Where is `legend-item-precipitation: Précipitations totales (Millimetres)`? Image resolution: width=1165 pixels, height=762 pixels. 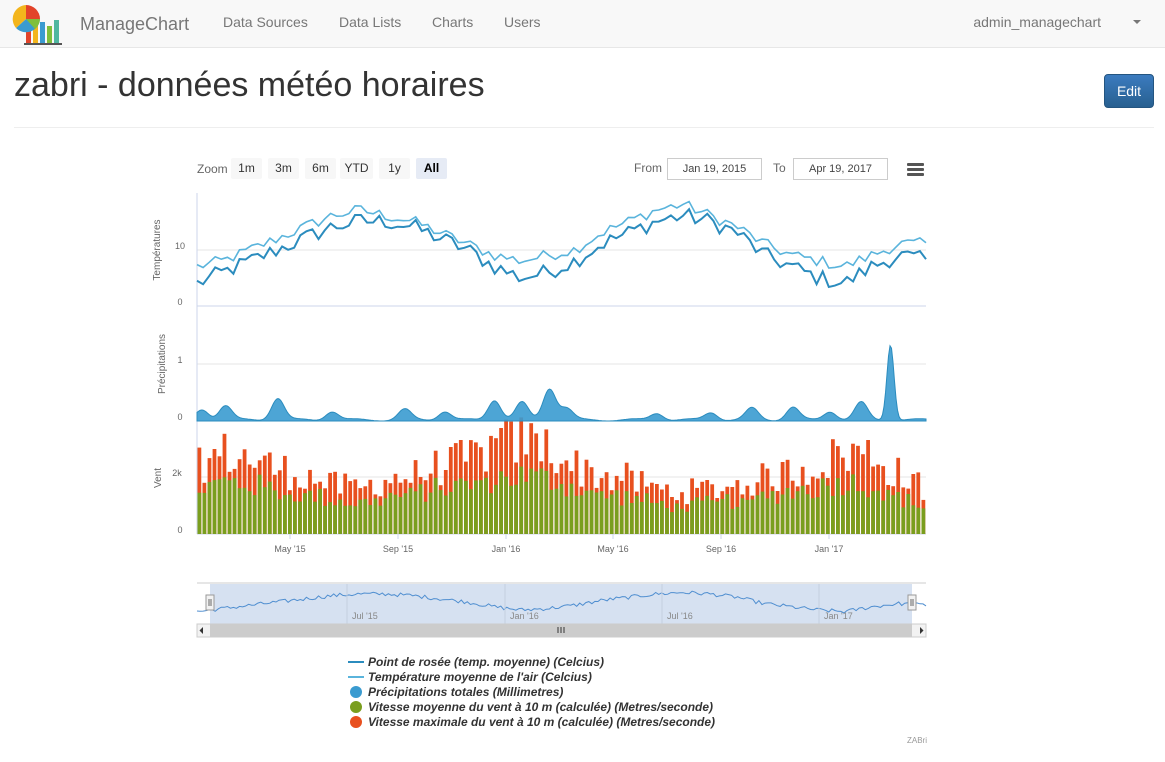
legend-item-precipitation: Précipitations totales (Millimetres) is located at coordinates (530, 691).